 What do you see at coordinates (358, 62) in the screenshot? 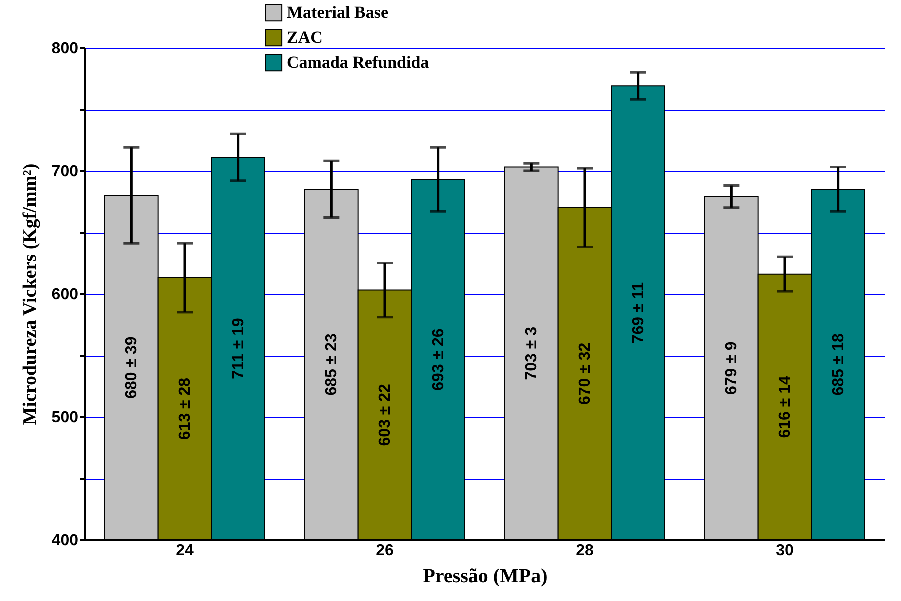
I see `legend-label: Camada Refundida` at bounding box center [358, 62].